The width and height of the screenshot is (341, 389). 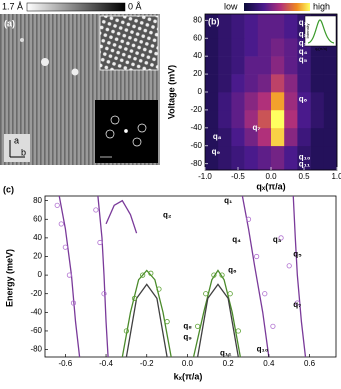 I want to click on x-tick-label: -1.0, so click(x=205, y=176).